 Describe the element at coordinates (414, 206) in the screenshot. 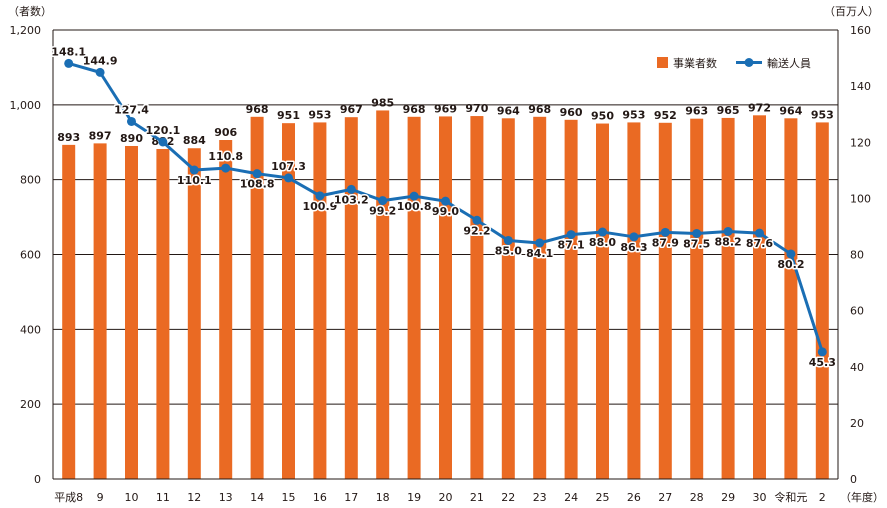

I see `line-value-label-halo: 100.8` at that location.